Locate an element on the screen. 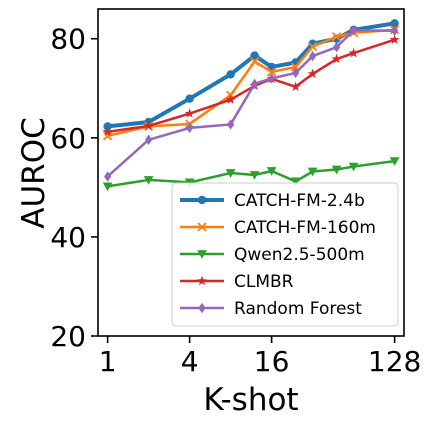 The height and width of the screenshot is (426, 430). legend-item: CATCH-FM-2.4b is located at coordinates (272, 201).